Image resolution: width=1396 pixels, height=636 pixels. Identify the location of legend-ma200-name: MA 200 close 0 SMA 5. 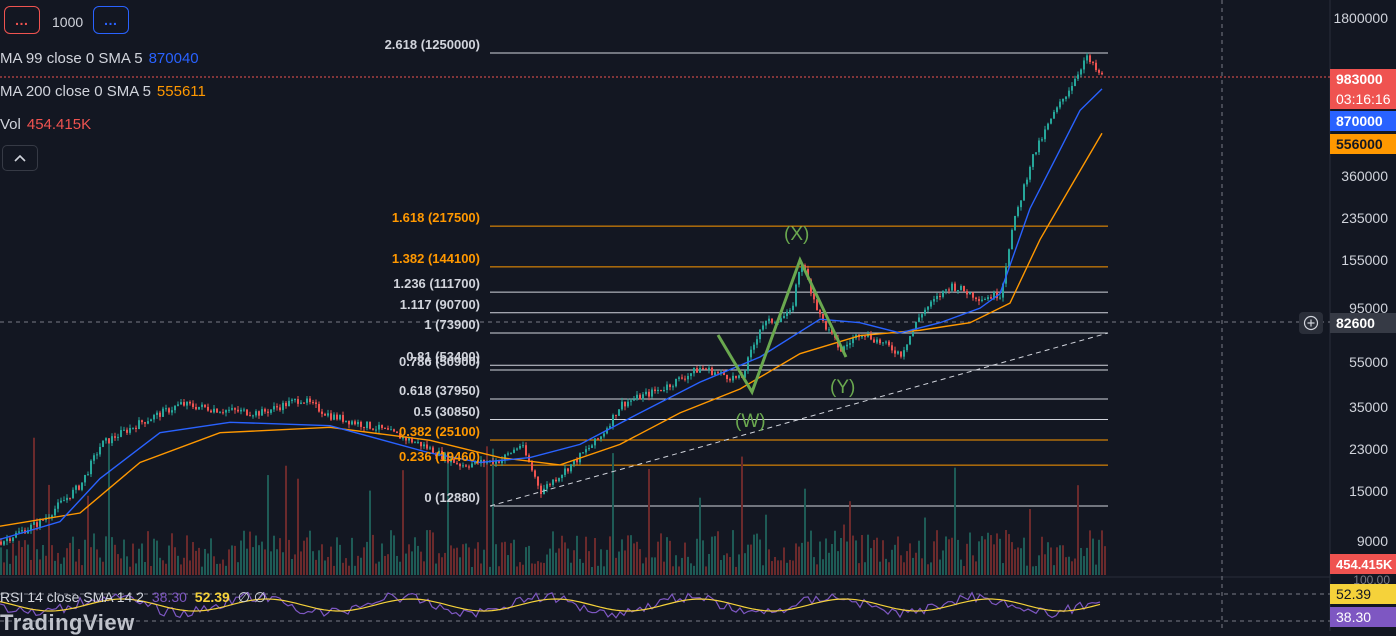
(75, 91).